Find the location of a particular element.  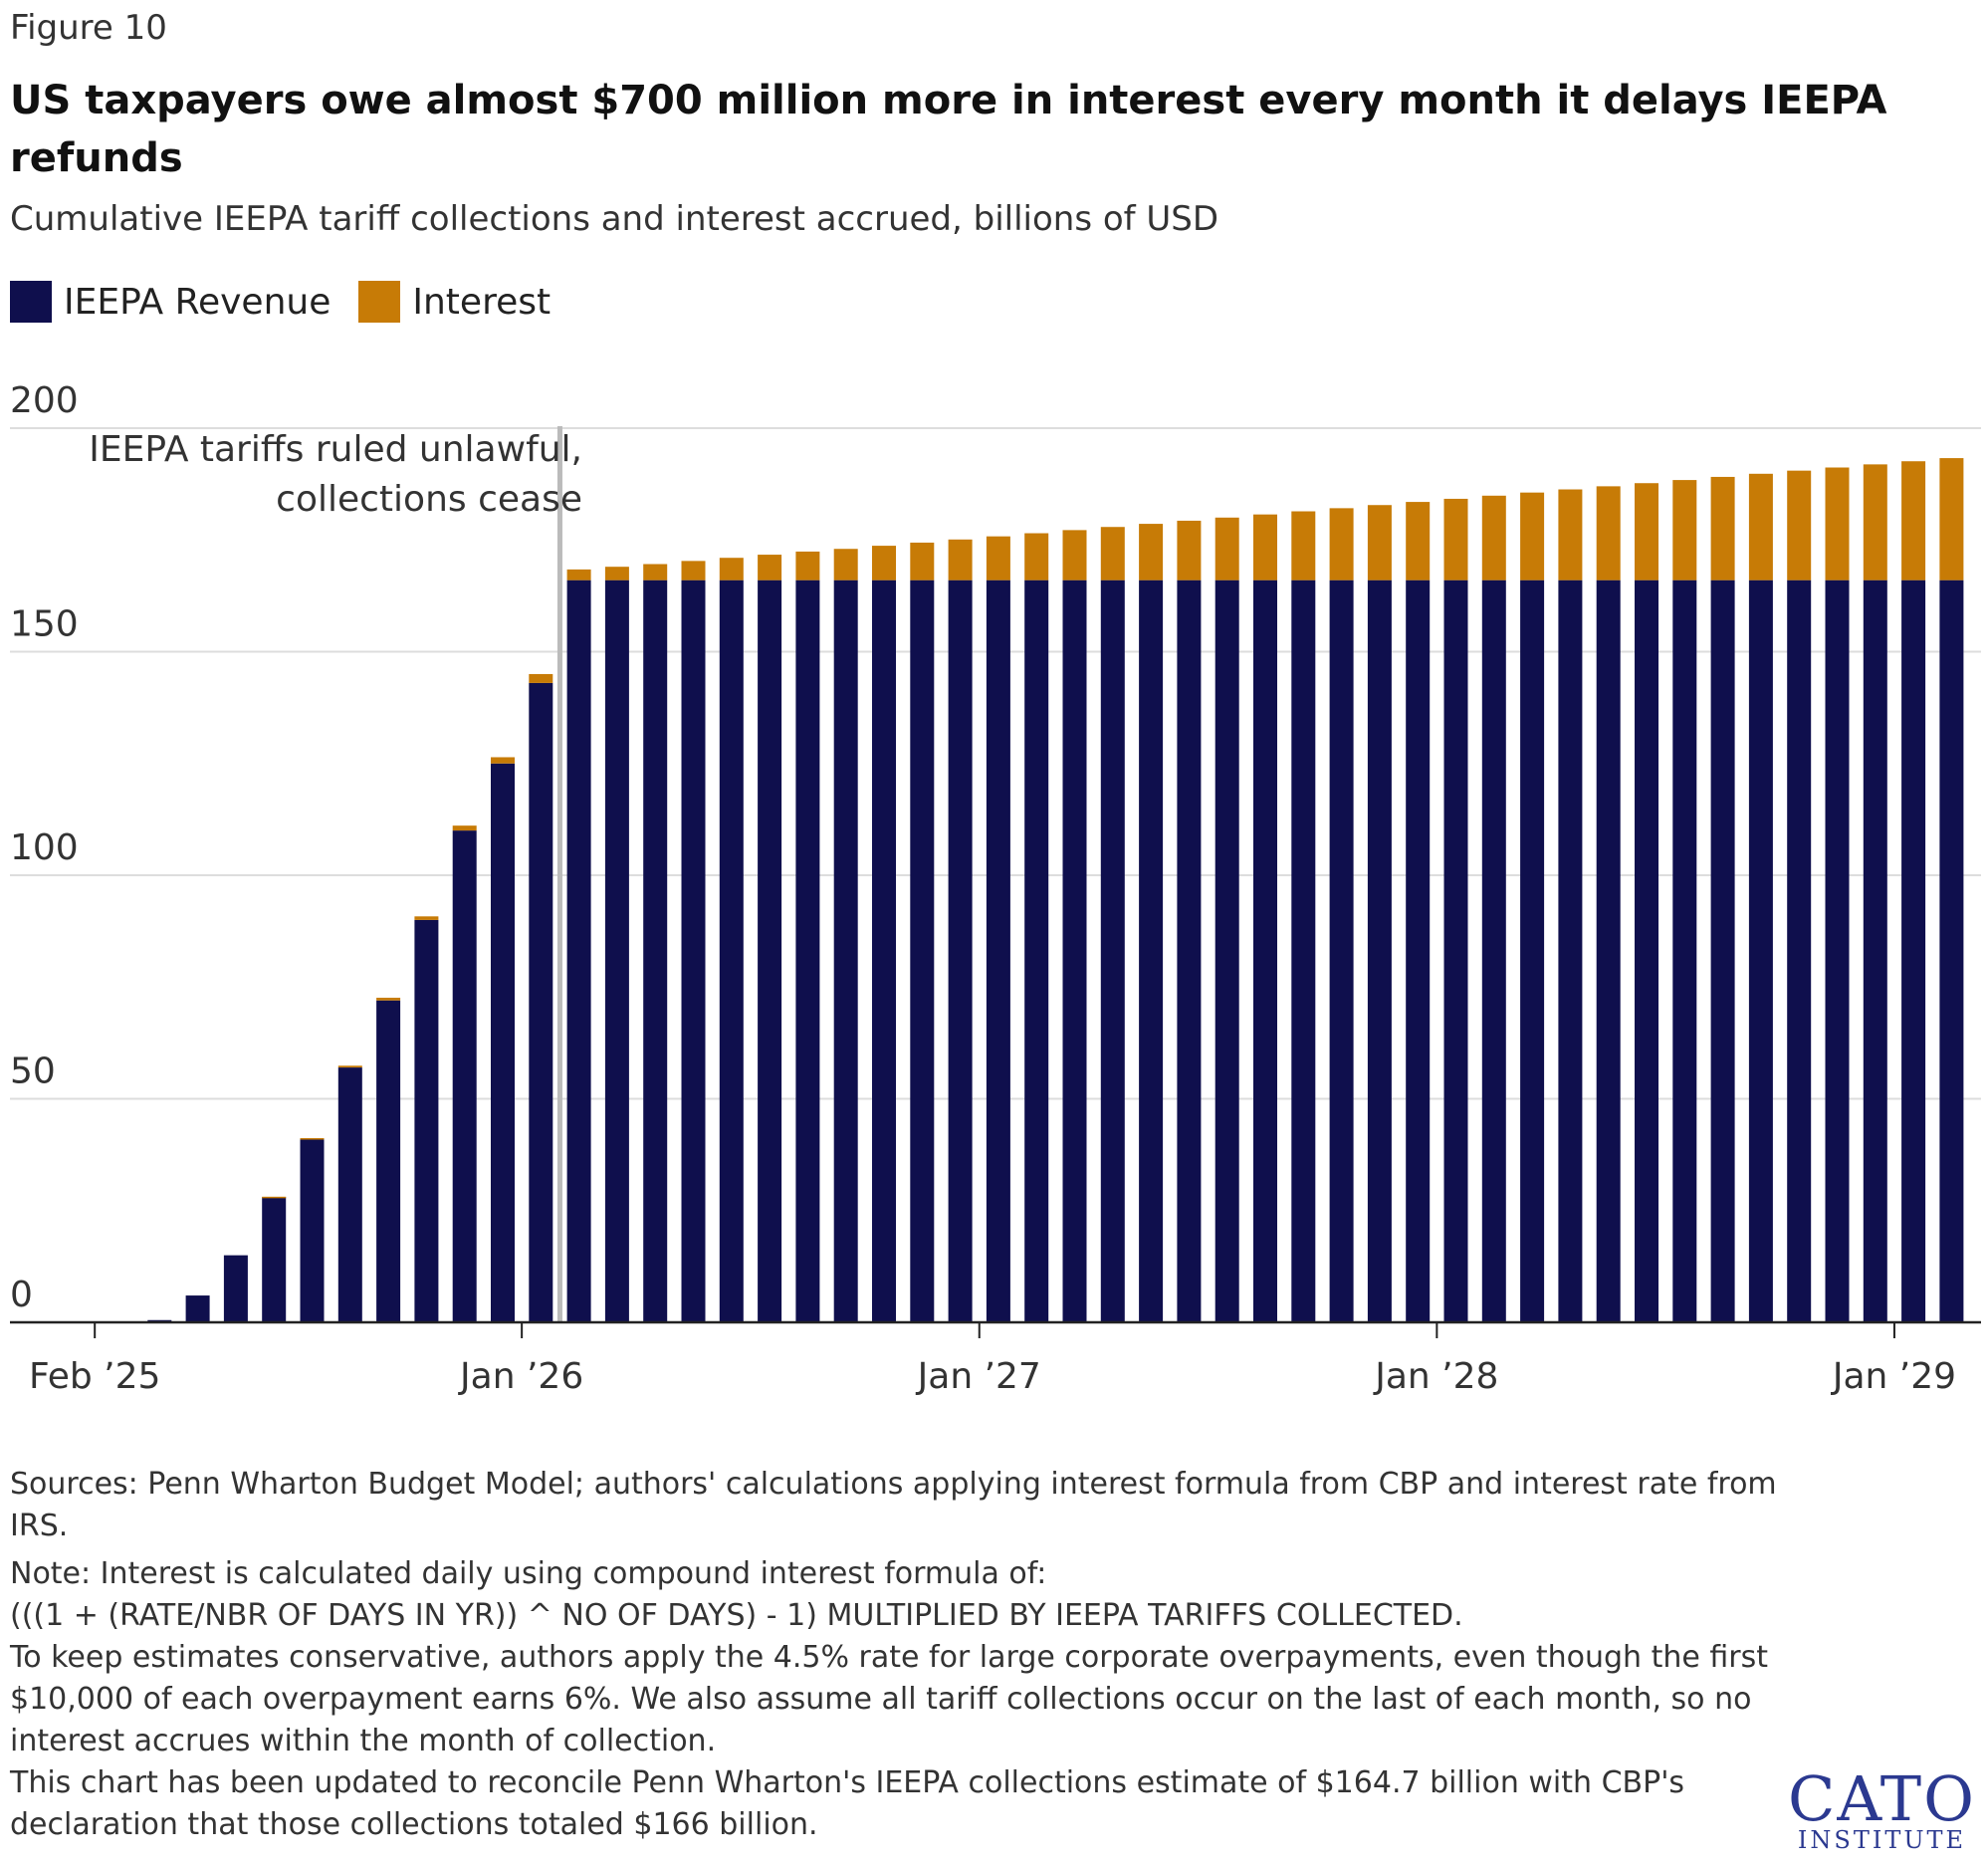

legend-label-interest: Interest is located at coordinates (482, 302).